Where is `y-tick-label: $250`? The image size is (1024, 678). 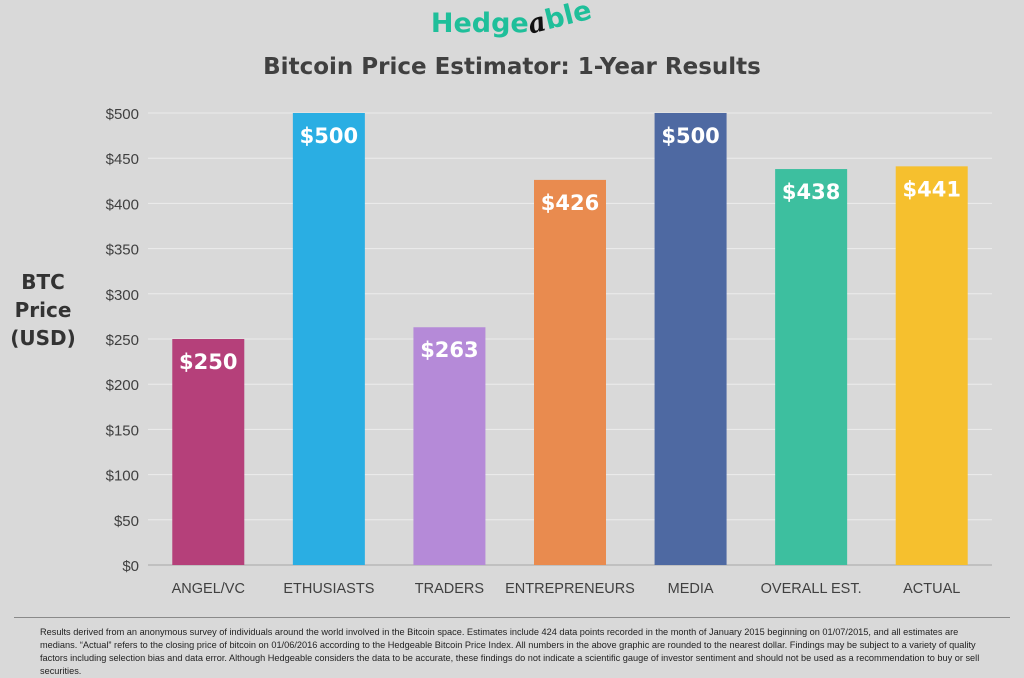 y-tick-label: $250 is located at coordinates (122, 340).